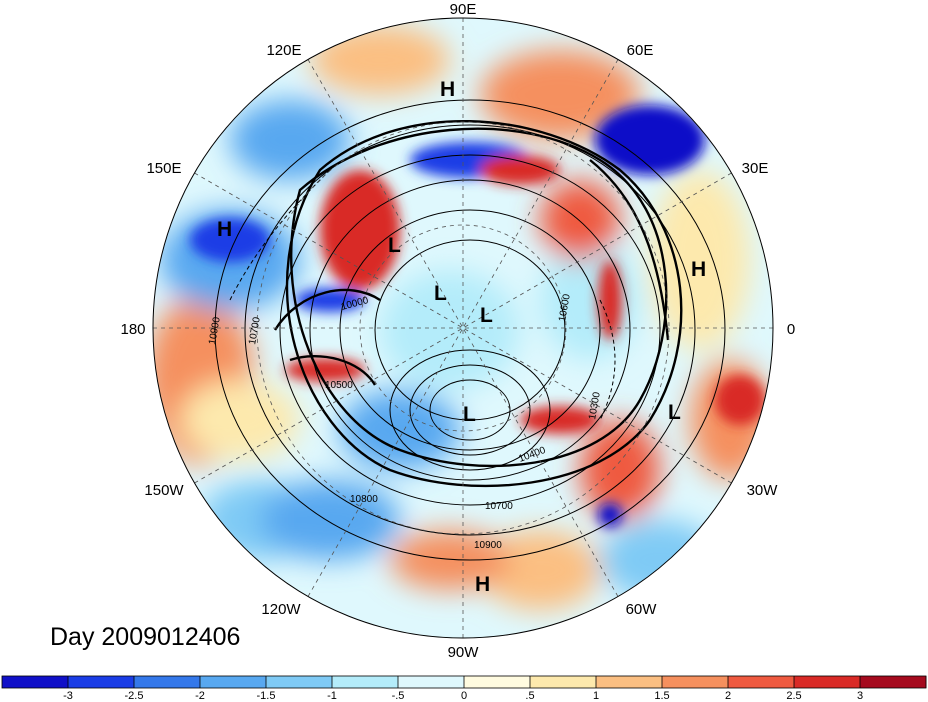 The height and width of the screenshot is (702, 928). Describe the element at coordinates (281, 609) in the screenshot. I see `lon-label-120w: 120W` at that location.